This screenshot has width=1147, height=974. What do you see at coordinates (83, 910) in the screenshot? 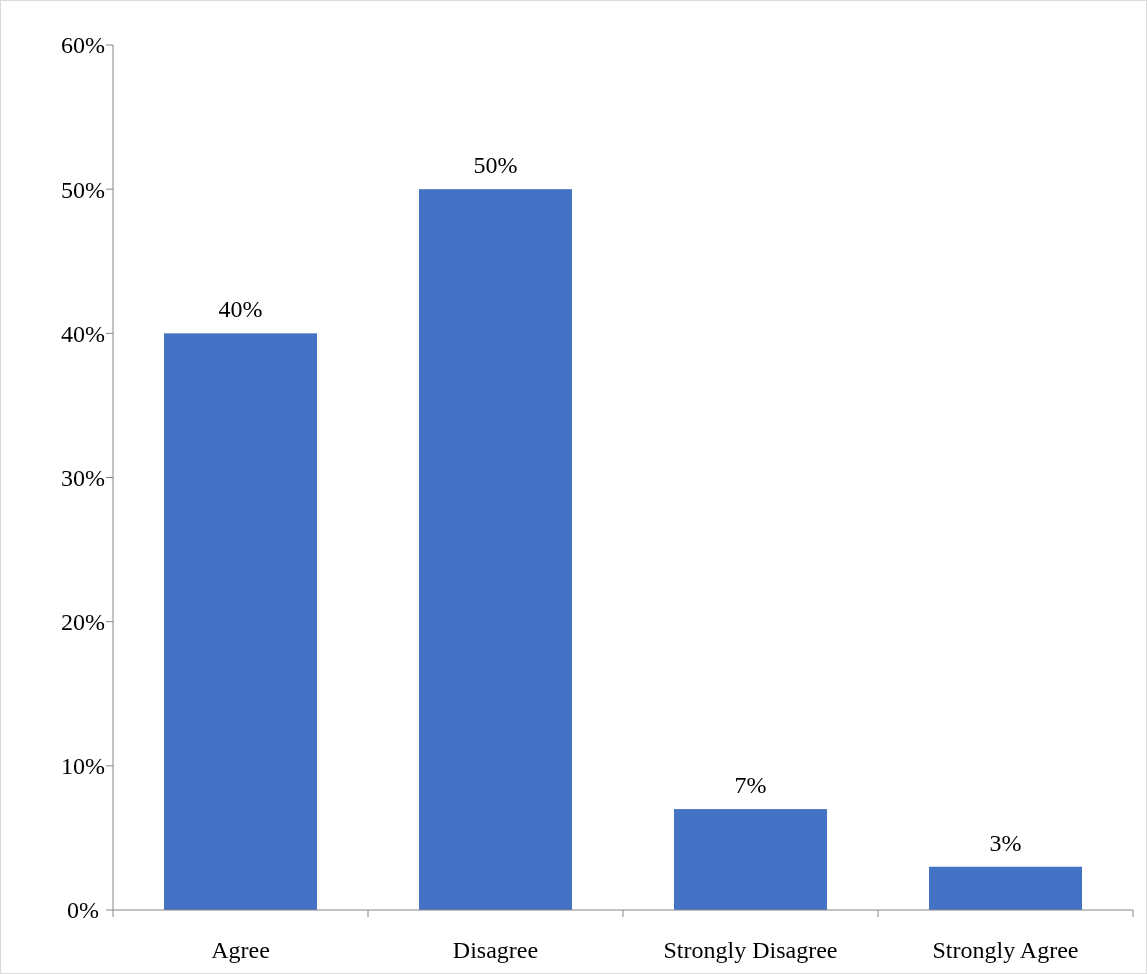
I see `y-tick-label: 0%` at bounding box center [83, 910].